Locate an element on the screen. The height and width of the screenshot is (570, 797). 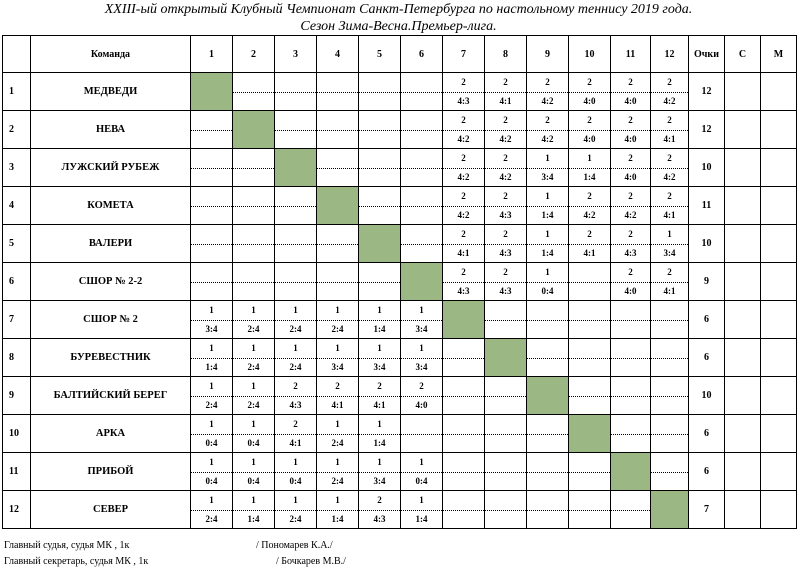
match-cell: 1 1:4 is located at coordinates (421, 509).